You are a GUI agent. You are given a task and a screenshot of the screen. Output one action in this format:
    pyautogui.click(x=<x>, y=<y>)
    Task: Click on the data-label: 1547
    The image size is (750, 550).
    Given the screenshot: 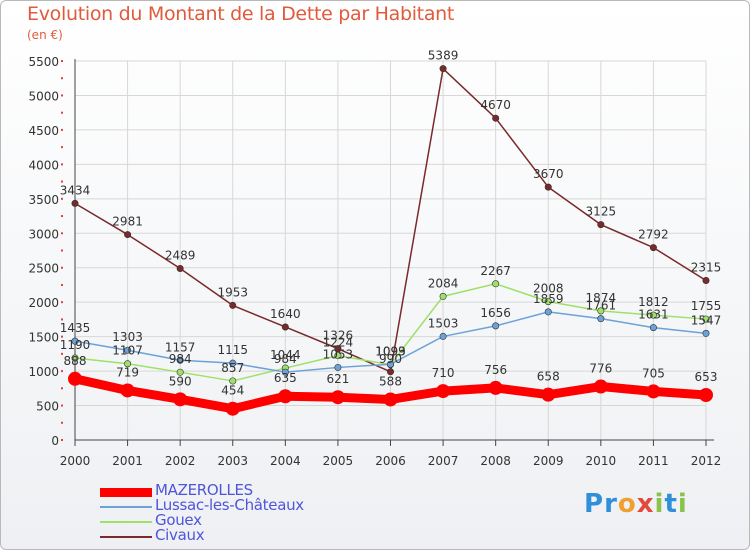 What is the action you would take?
    pyautogui.click(x=706, y=320)
    